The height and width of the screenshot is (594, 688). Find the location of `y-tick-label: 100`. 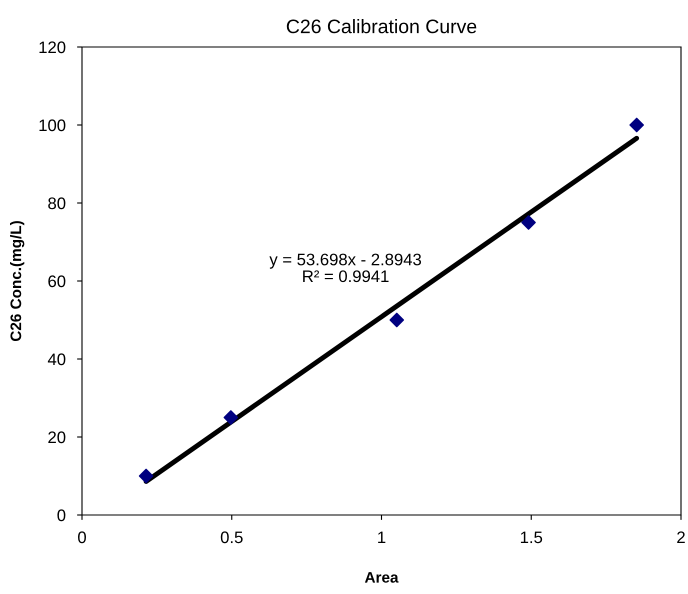

y-tick-label: 100 is located at coordinates (52, 125).